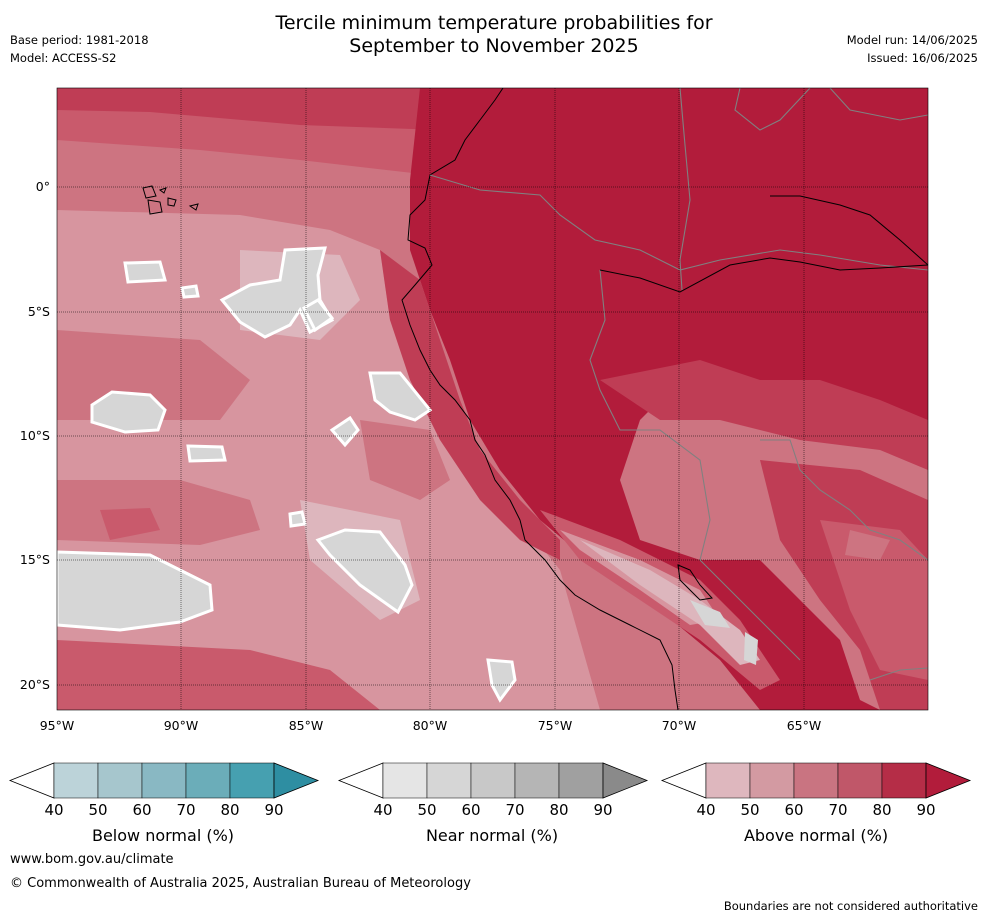  Describe the element at coordinates (130, 524) in the screenshot. I see `patch-small-ocean` at that location.